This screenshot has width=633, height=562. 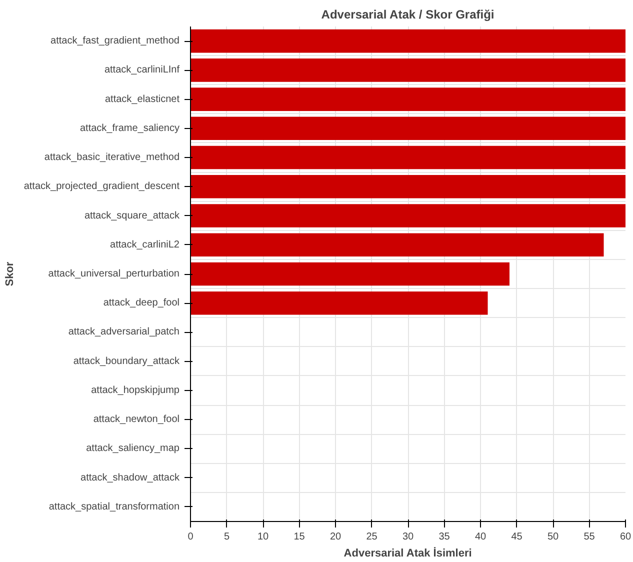 I want to click on x-tick-label: 50, so click(x=553, y=537).